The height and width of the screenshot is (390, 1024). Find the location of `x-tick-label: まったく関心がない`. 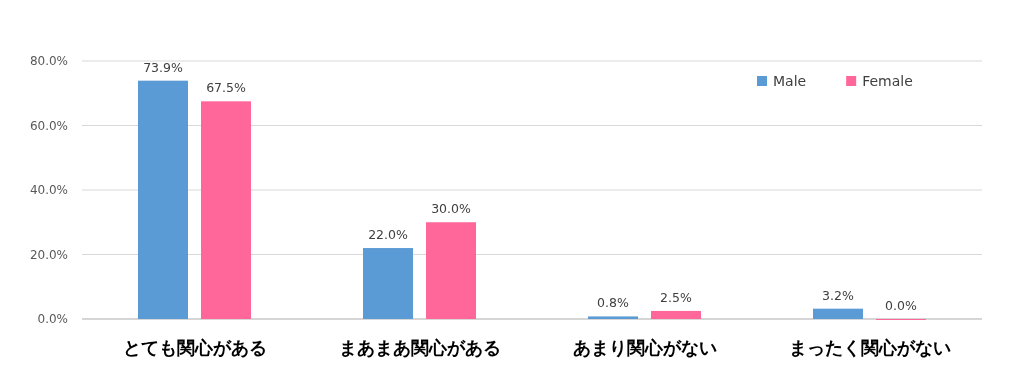

x-tick-label: まったく関心がない is located at coordinates (869, 347).